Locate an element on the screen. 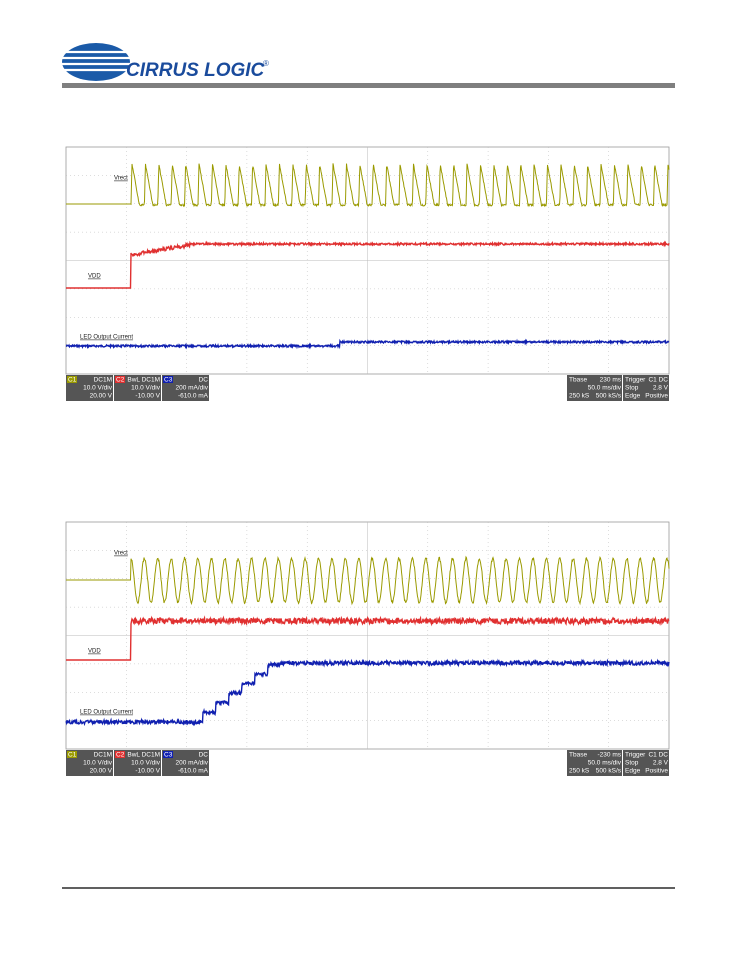 This screenshot has height=954, width=737. brand: CIRRUS LOGIC is located at coordinates (195, 70).